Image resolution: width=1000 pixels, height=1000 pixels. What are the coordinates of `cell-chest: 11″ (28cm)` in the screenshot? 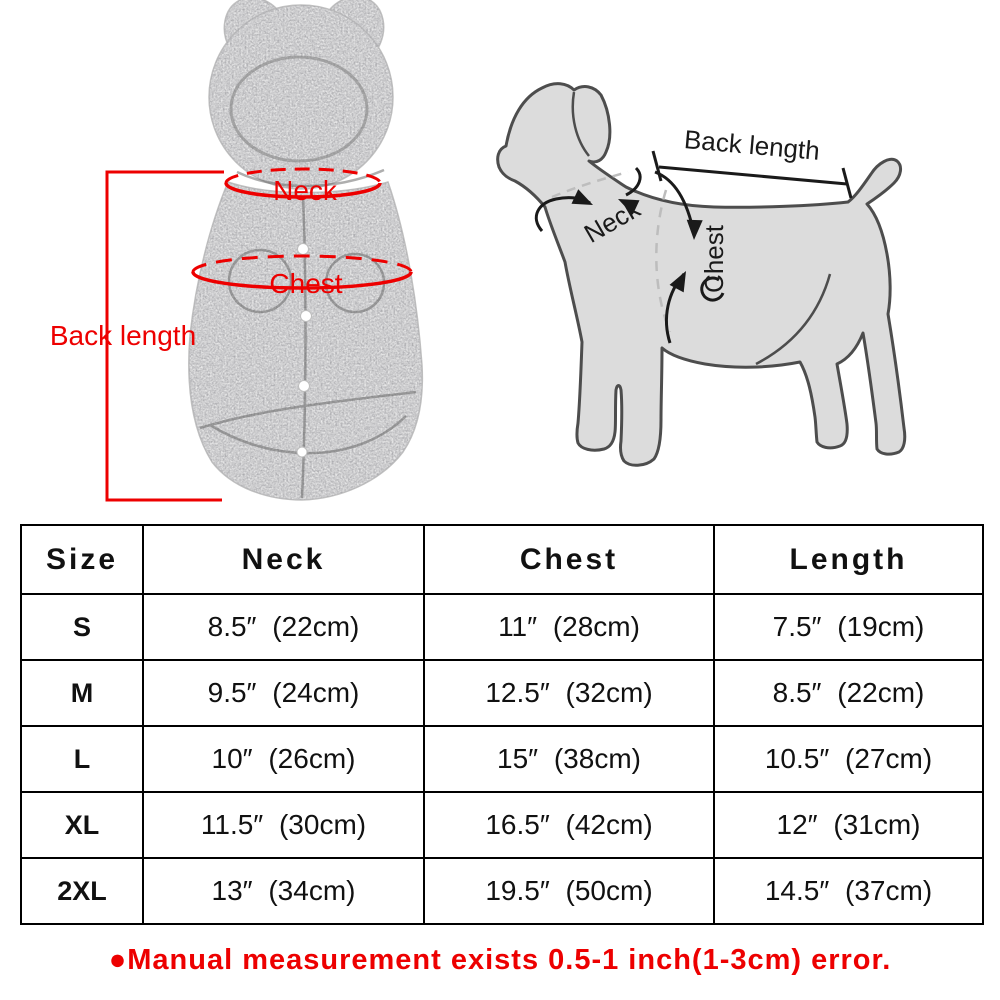 It's located at (569, 627).